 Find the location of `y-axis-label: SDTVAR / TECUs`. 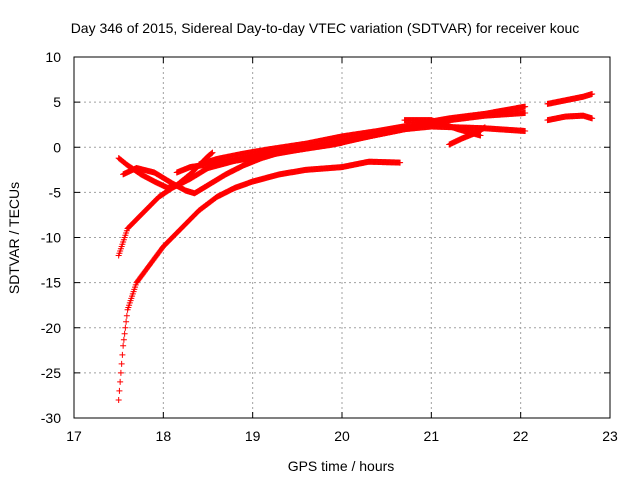

y-axis-label: SDTVAR / TECUs is located at coordinates (14, 238).